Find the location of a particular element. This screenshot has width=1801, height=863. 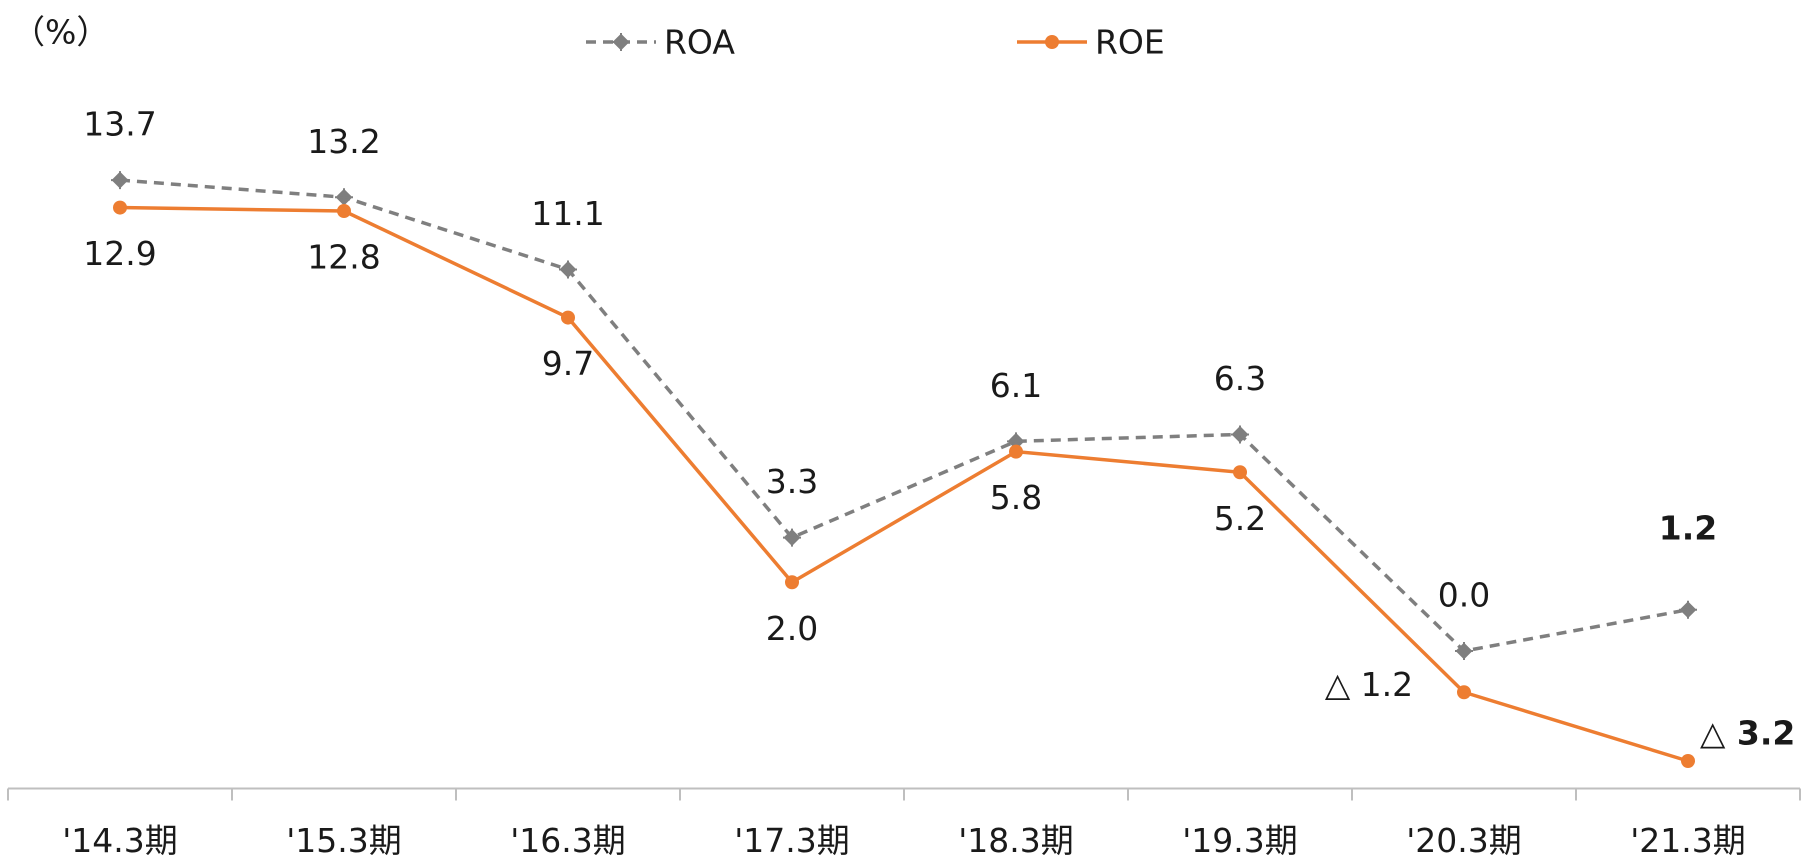

x-tick-label: '15.3期 is located at coordinates (344, 840).